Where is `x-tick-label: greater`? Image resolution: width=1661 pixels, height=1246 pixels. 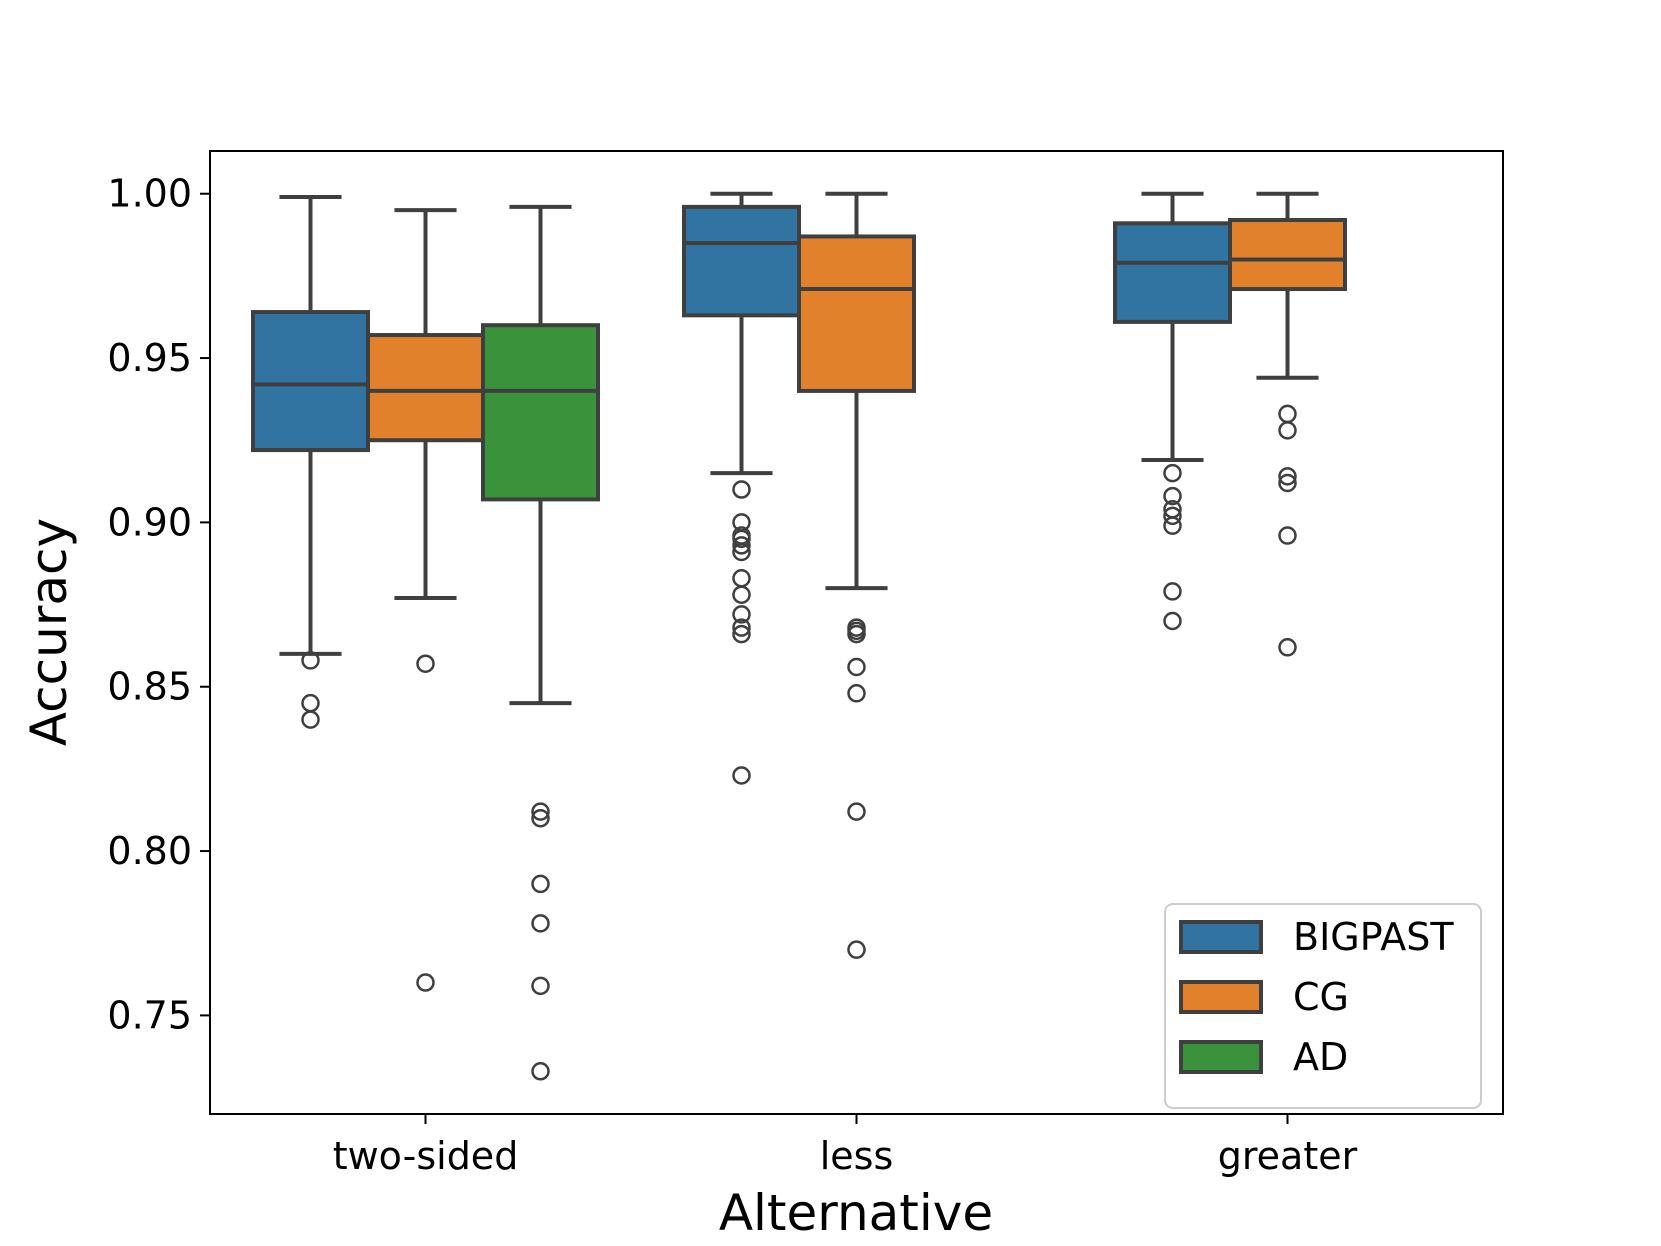 x-tick-label: greater is located at coordinates (1288, 1156).